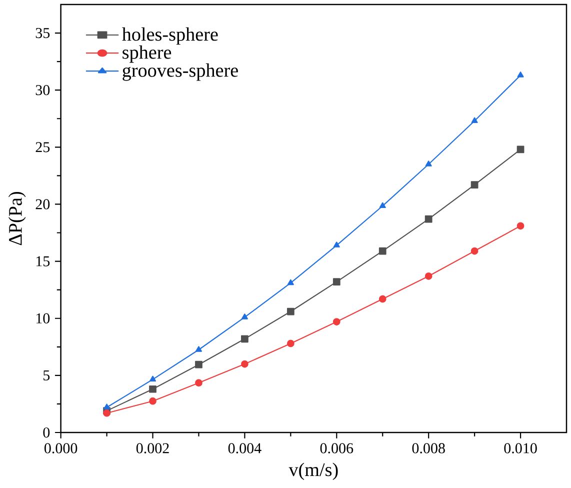  I want to click on legend-label: grooves-sphere, so click(180, 72).